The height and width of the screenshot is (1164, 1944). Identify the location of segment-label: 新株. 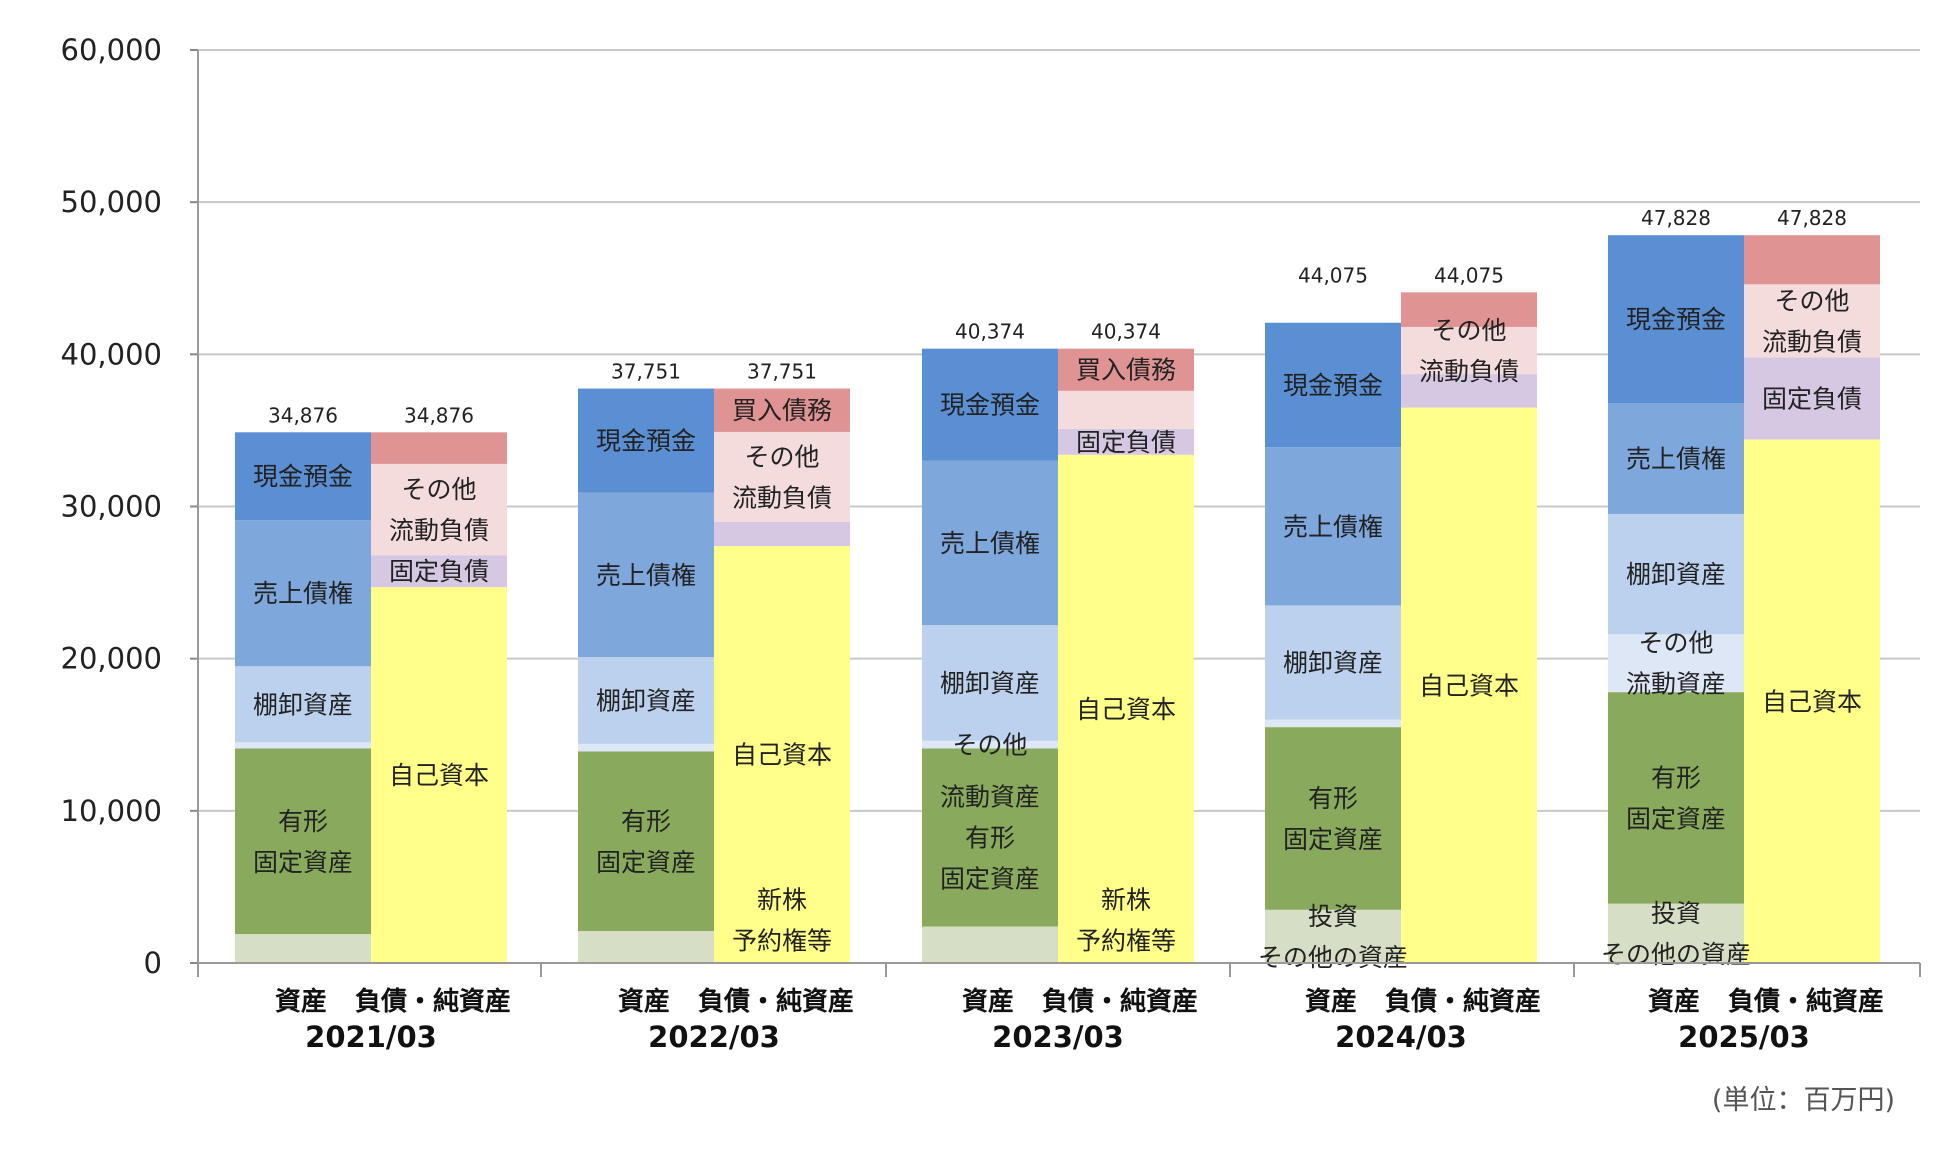
(782, 900).